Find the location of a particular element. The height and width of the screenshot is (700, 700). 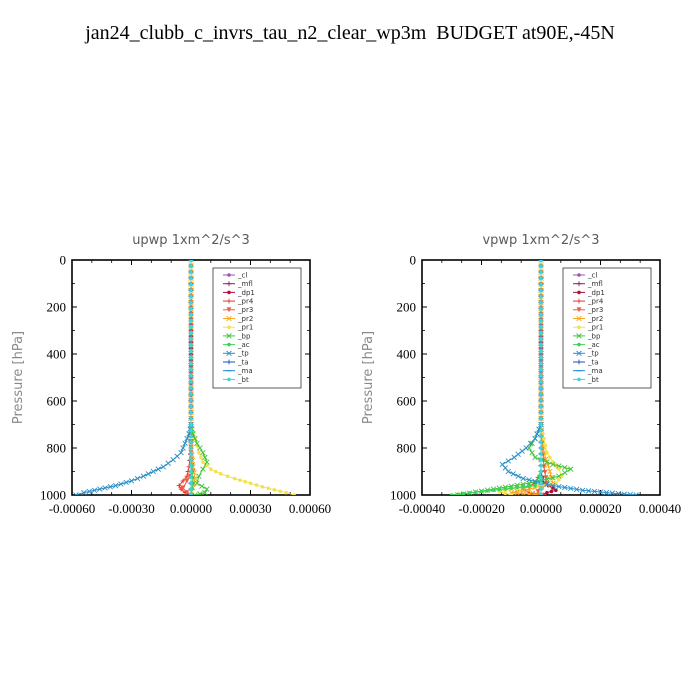

legend-label: _bp is located at coordinates (594, 336).